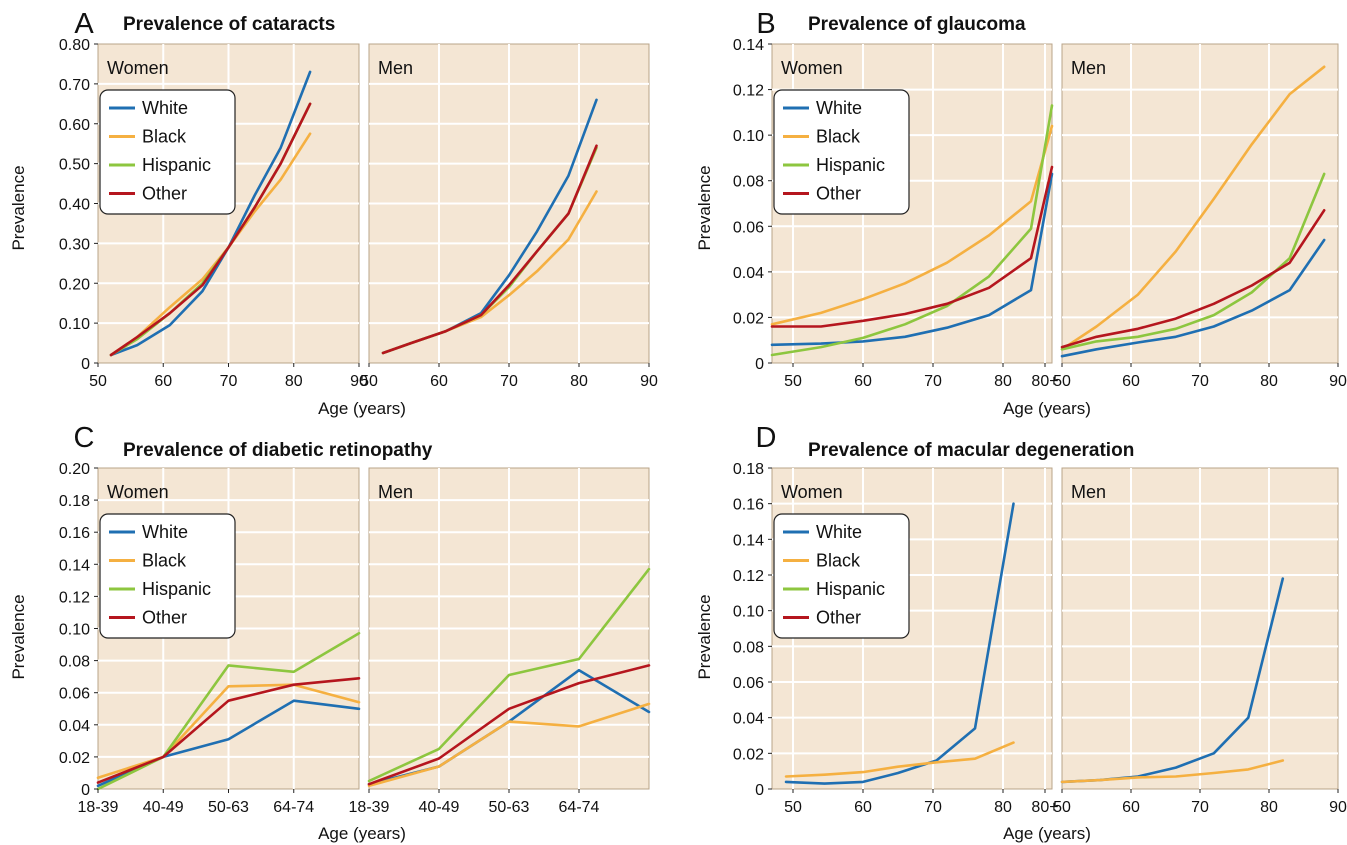  I want to click on x-axis-label: Age (years), so click(362, 408).